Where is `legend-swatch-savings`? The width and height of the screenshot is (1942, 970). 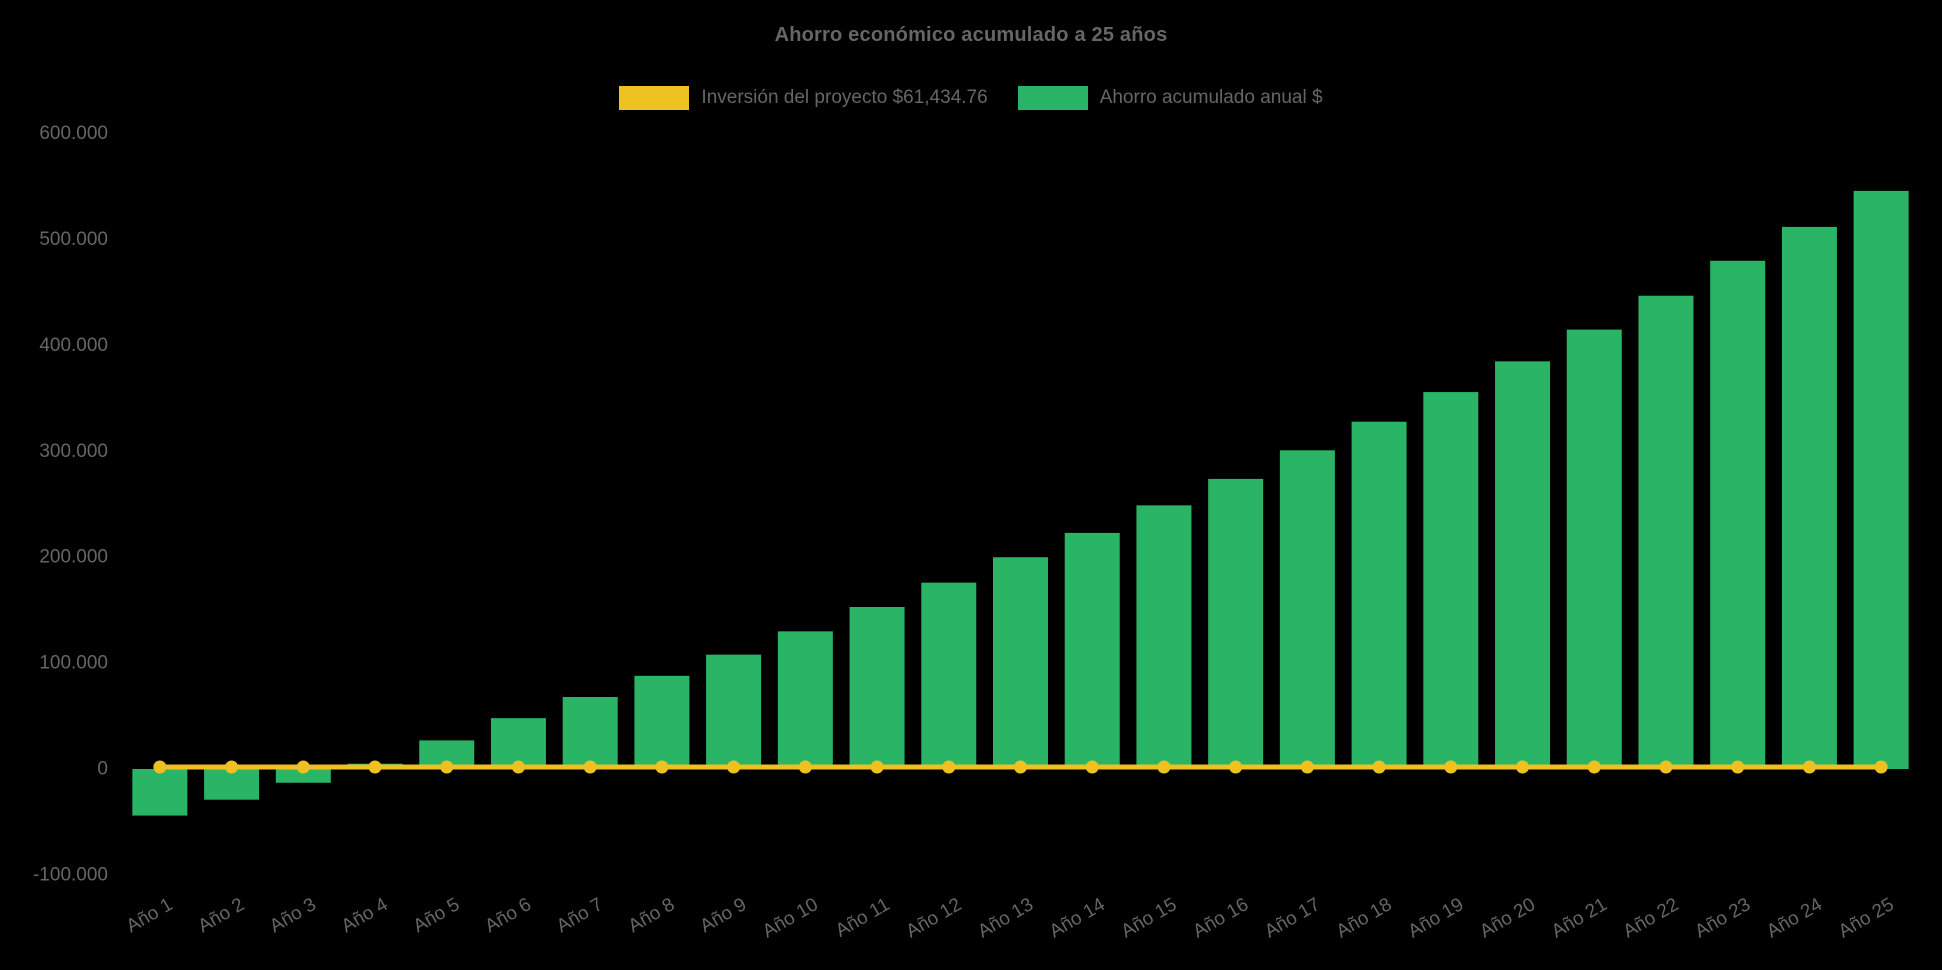 legend-swatch-savings is located at coordinates (1052, 98).